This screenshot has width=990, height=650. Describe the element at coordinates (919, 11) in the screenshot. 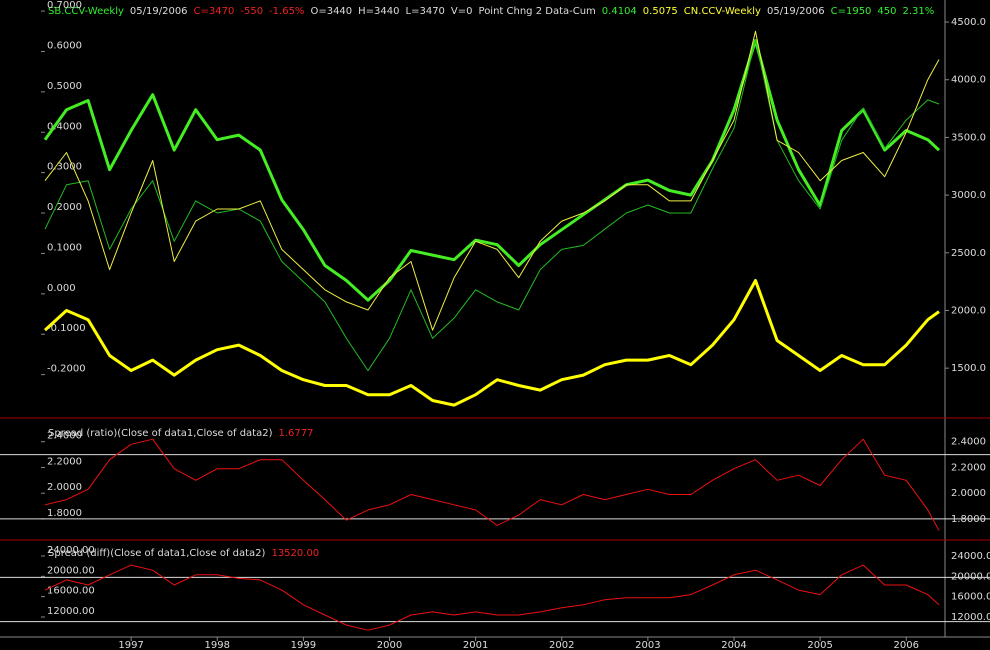

I see `header-item: 2.31%` at that location.